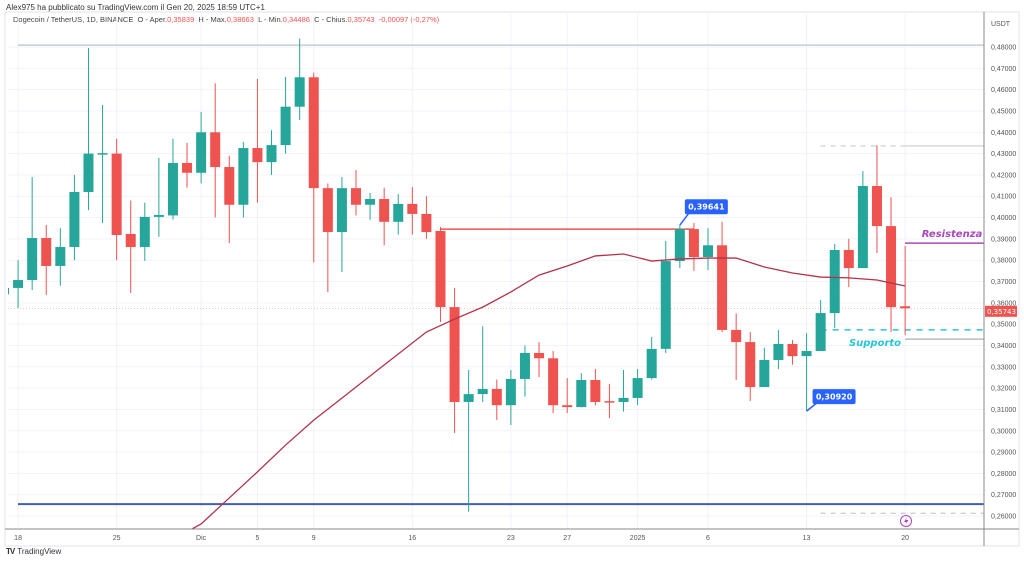 This screenshot has height=564, width=1024. What do you see at coordinates (834, 397) in the screenshot?
I see `low-price-label-box` at bounding box center [834, 397].